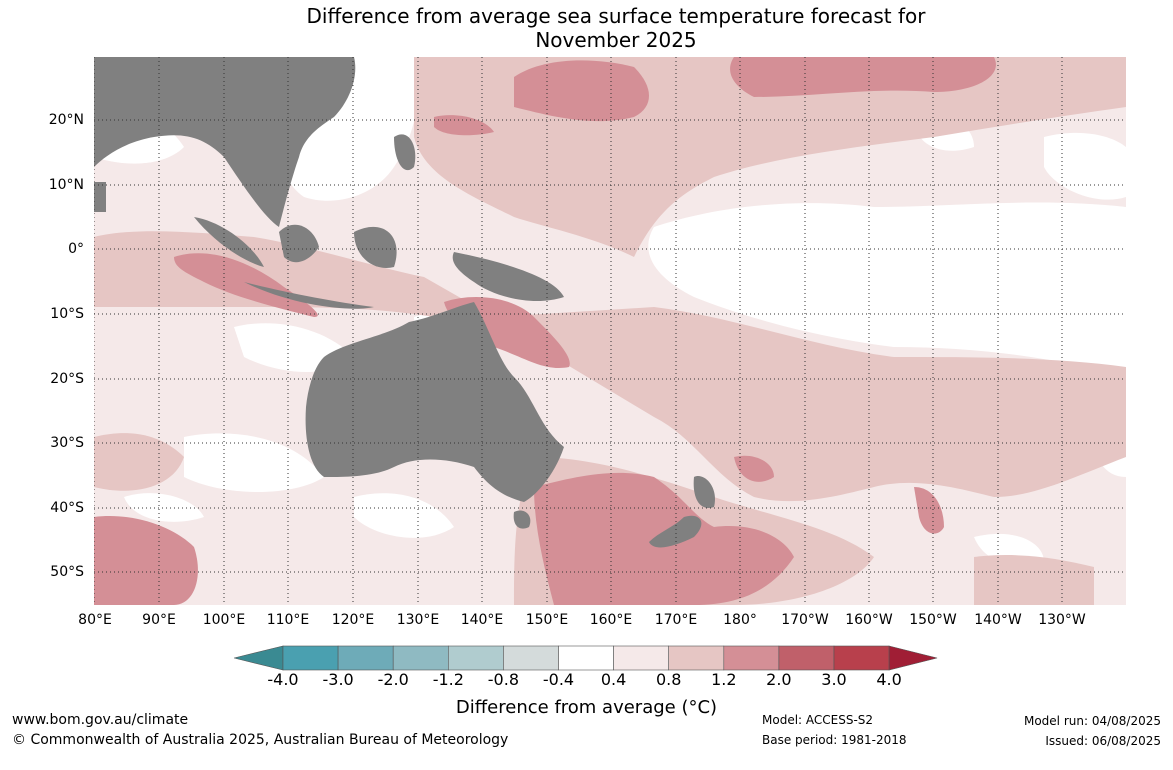 The width and height of the screenshot is (1173, 770). Describe the element at coordinates (724, 679) in the screenshot. I see `colorbar-tick-label: 1.2` at that location.